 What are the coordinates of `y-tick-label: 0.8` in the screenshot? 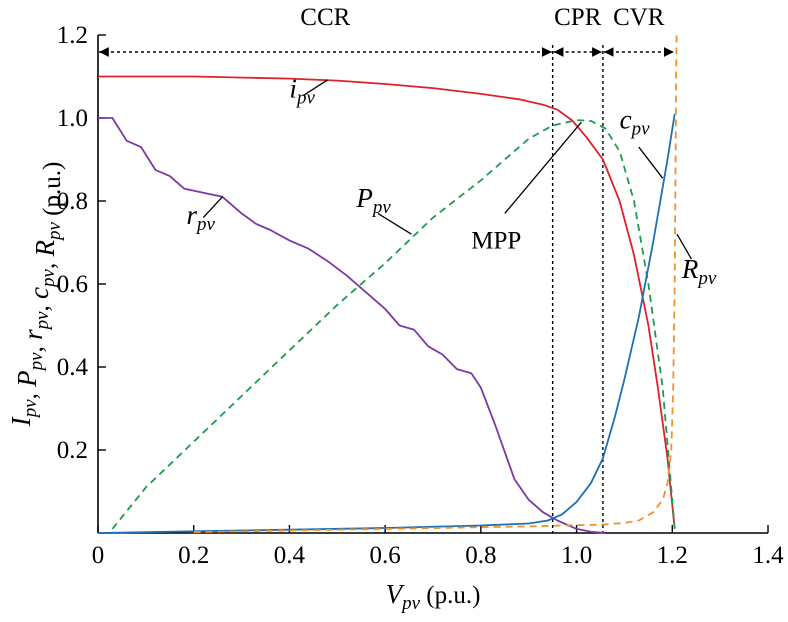 It's located at (72, 201).